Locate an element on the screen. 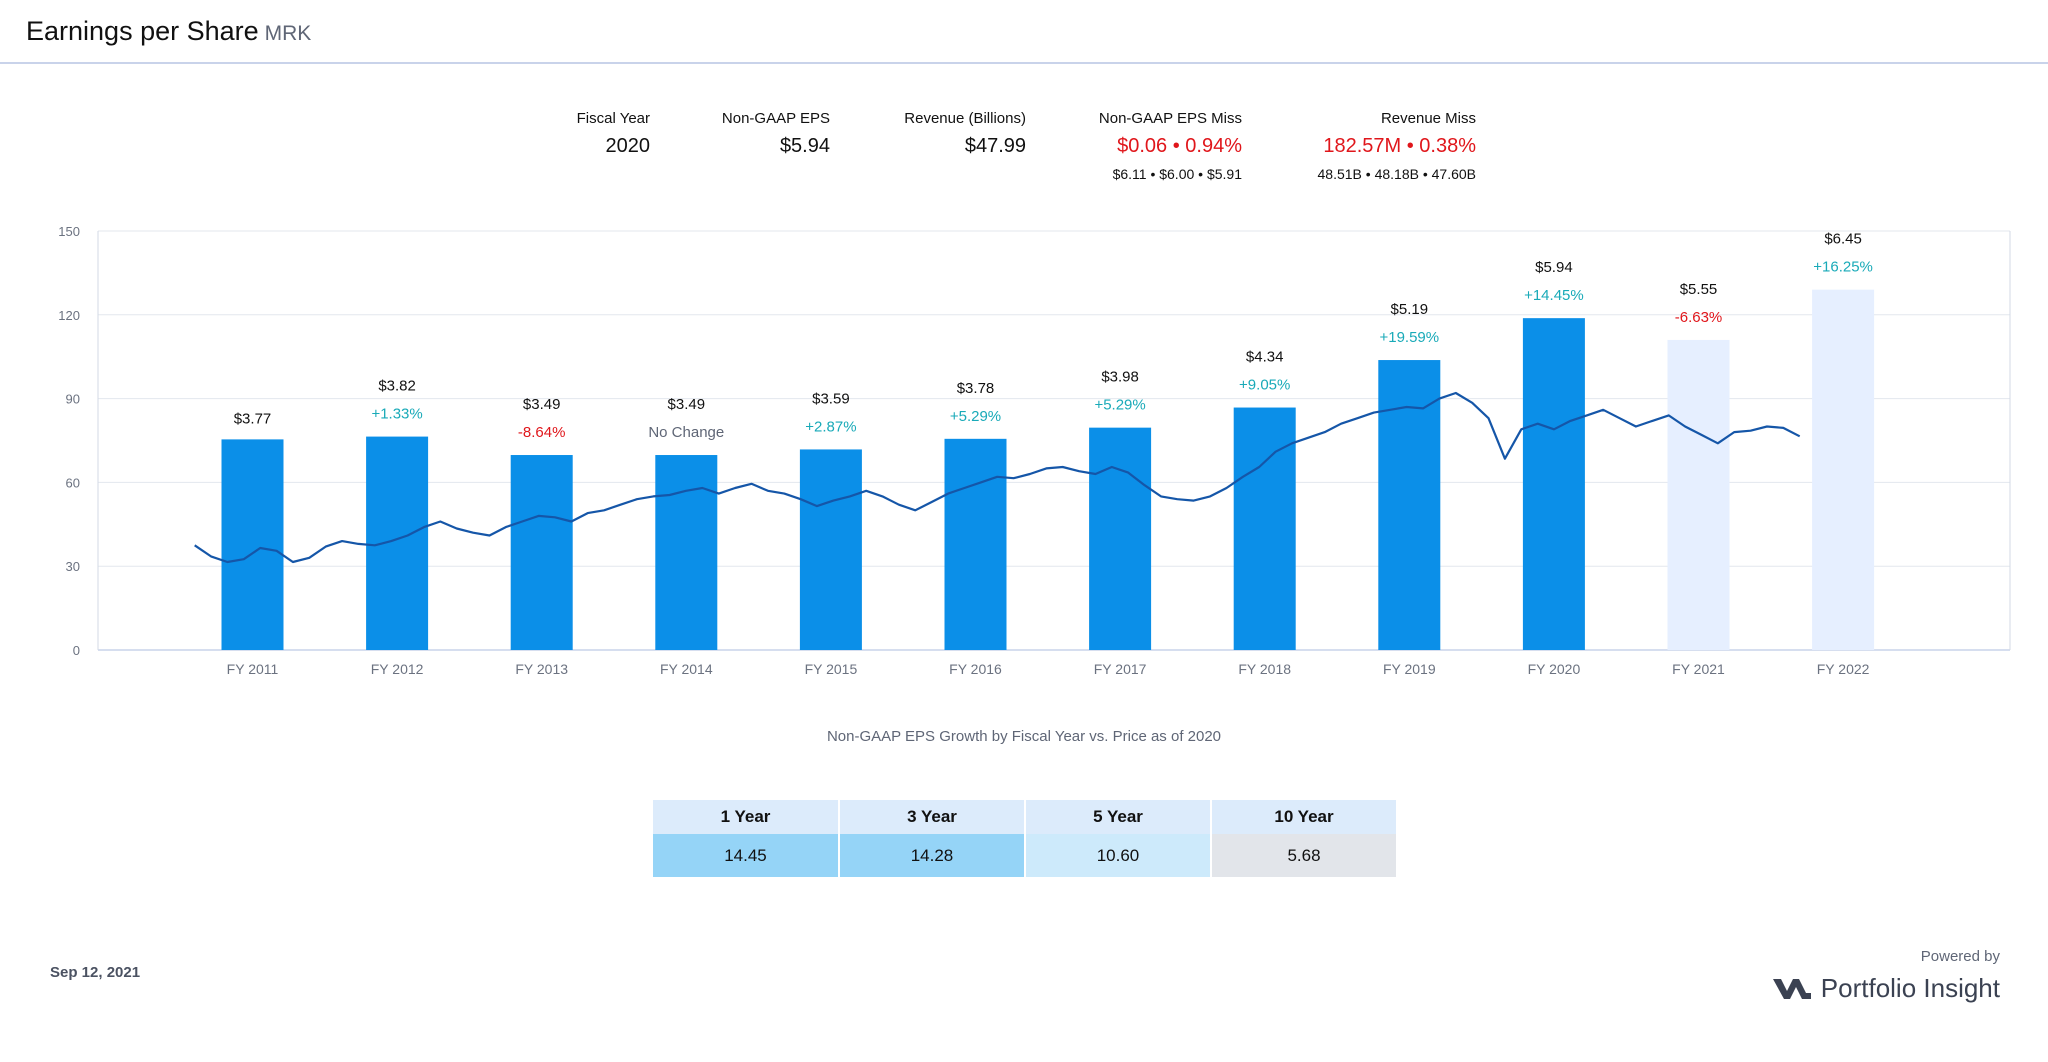 Image resolution: width=2048 pixels, height=1062 pixels. ticker-symbol: MRK is located at coordinates (288, 33).